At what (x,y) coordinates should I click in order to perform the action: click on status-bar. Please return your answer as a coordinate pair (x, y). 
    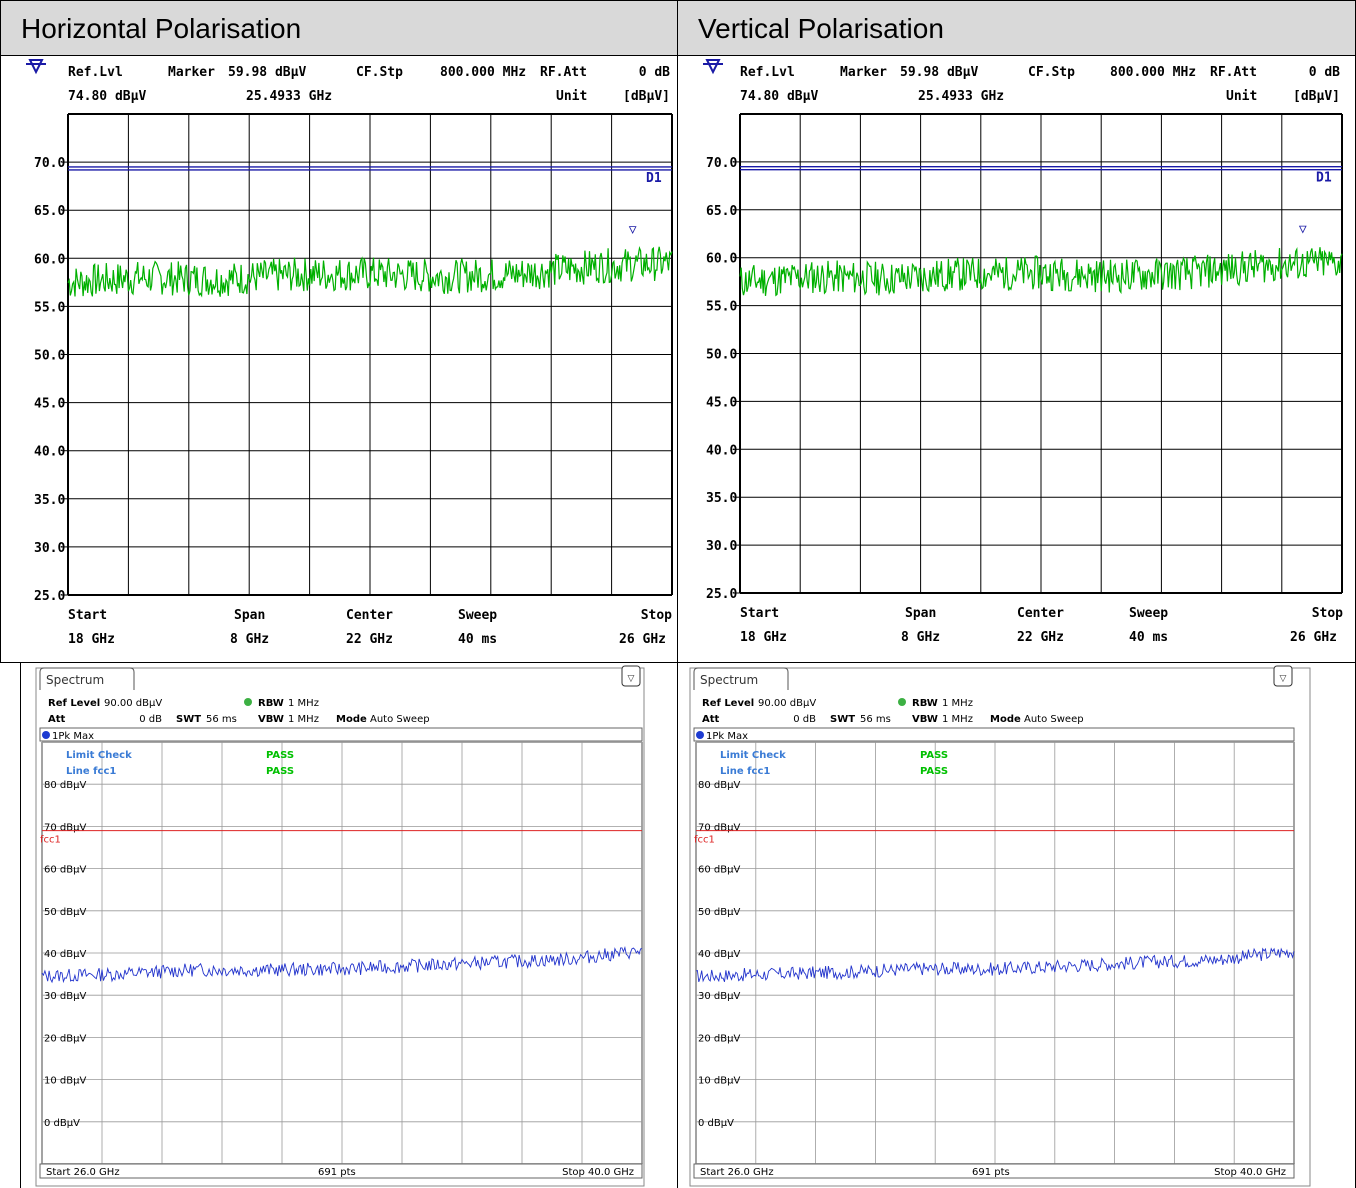
    Looking at the image, I should click on (341, 1171).